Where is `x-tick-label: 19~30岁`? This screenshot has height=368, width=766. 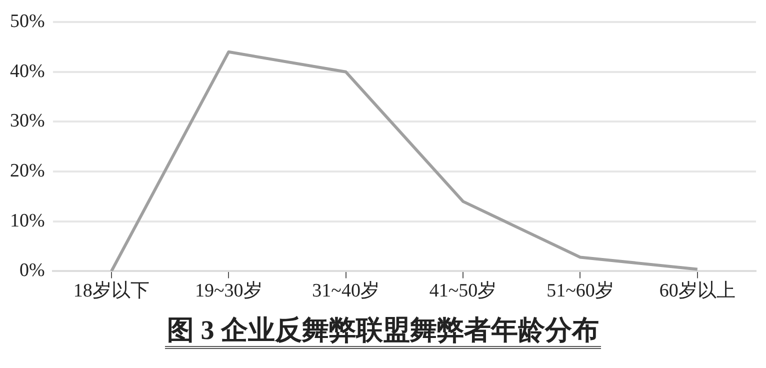
x-tick-label: 19~30岁 is located at coordinates (228, 291).